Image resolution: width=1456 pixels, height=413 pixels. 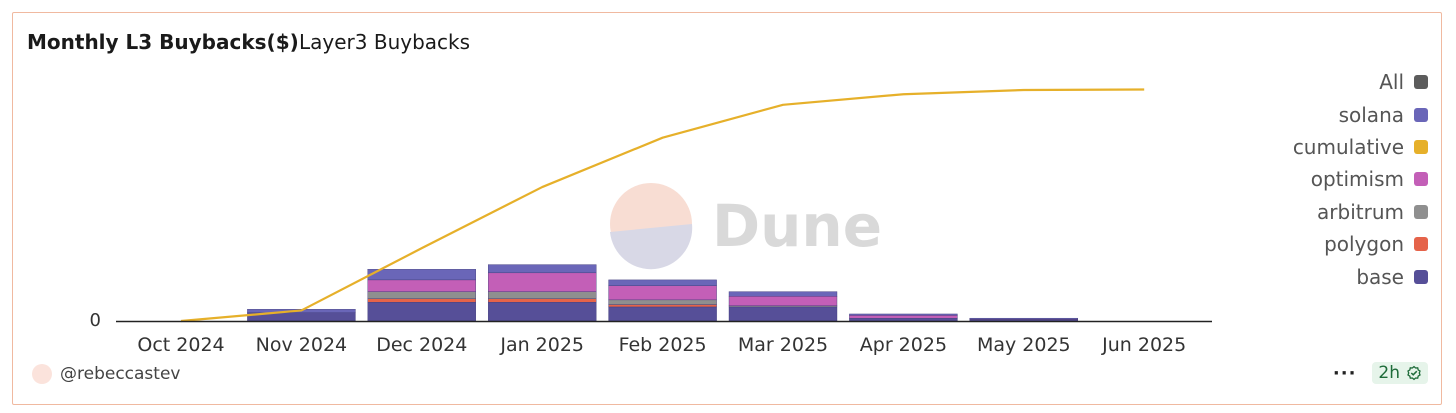 I want to click on dune-logo-shade, so click(x=651, y=247).